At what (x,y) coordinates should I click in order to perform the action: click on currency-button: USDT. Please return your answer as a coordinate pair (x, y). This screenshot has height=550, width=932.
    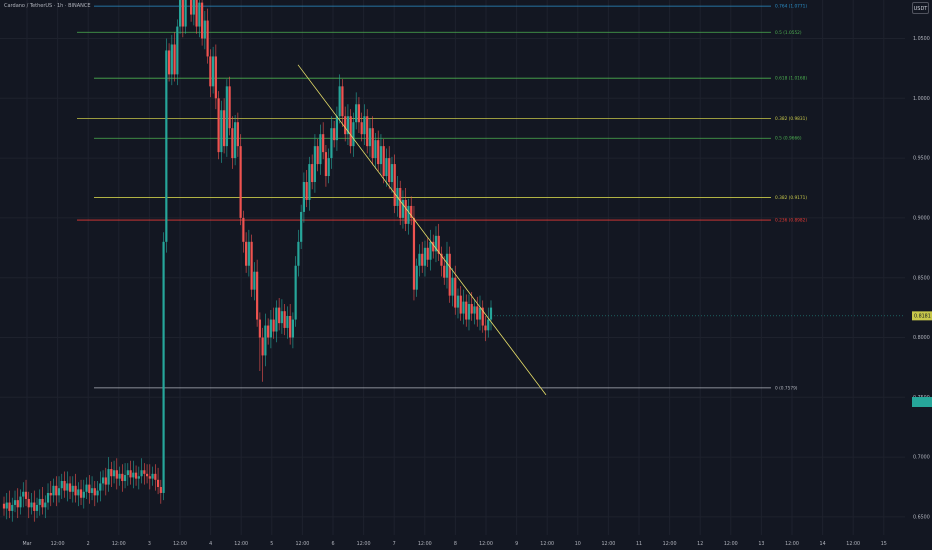
    Looking at the image, I should click on (920, 8).